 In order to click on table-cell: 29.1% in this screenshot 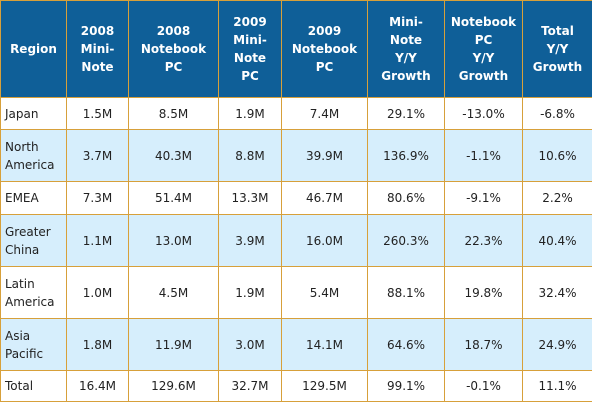, I will do `click(406, 114)`.